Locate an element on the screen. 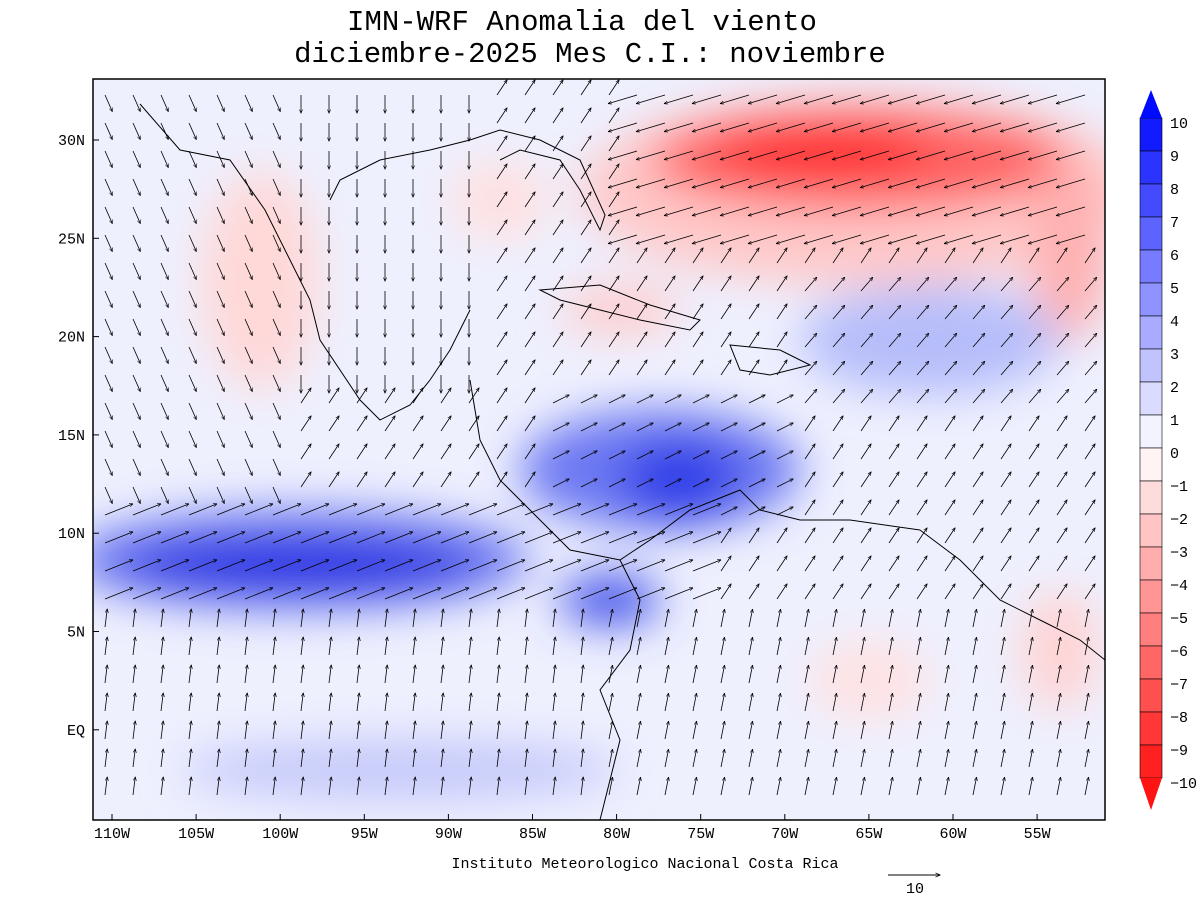 This screenshot has height=900, width=1200. colorbar-label: −10 is located at coordinates (1183, 784).